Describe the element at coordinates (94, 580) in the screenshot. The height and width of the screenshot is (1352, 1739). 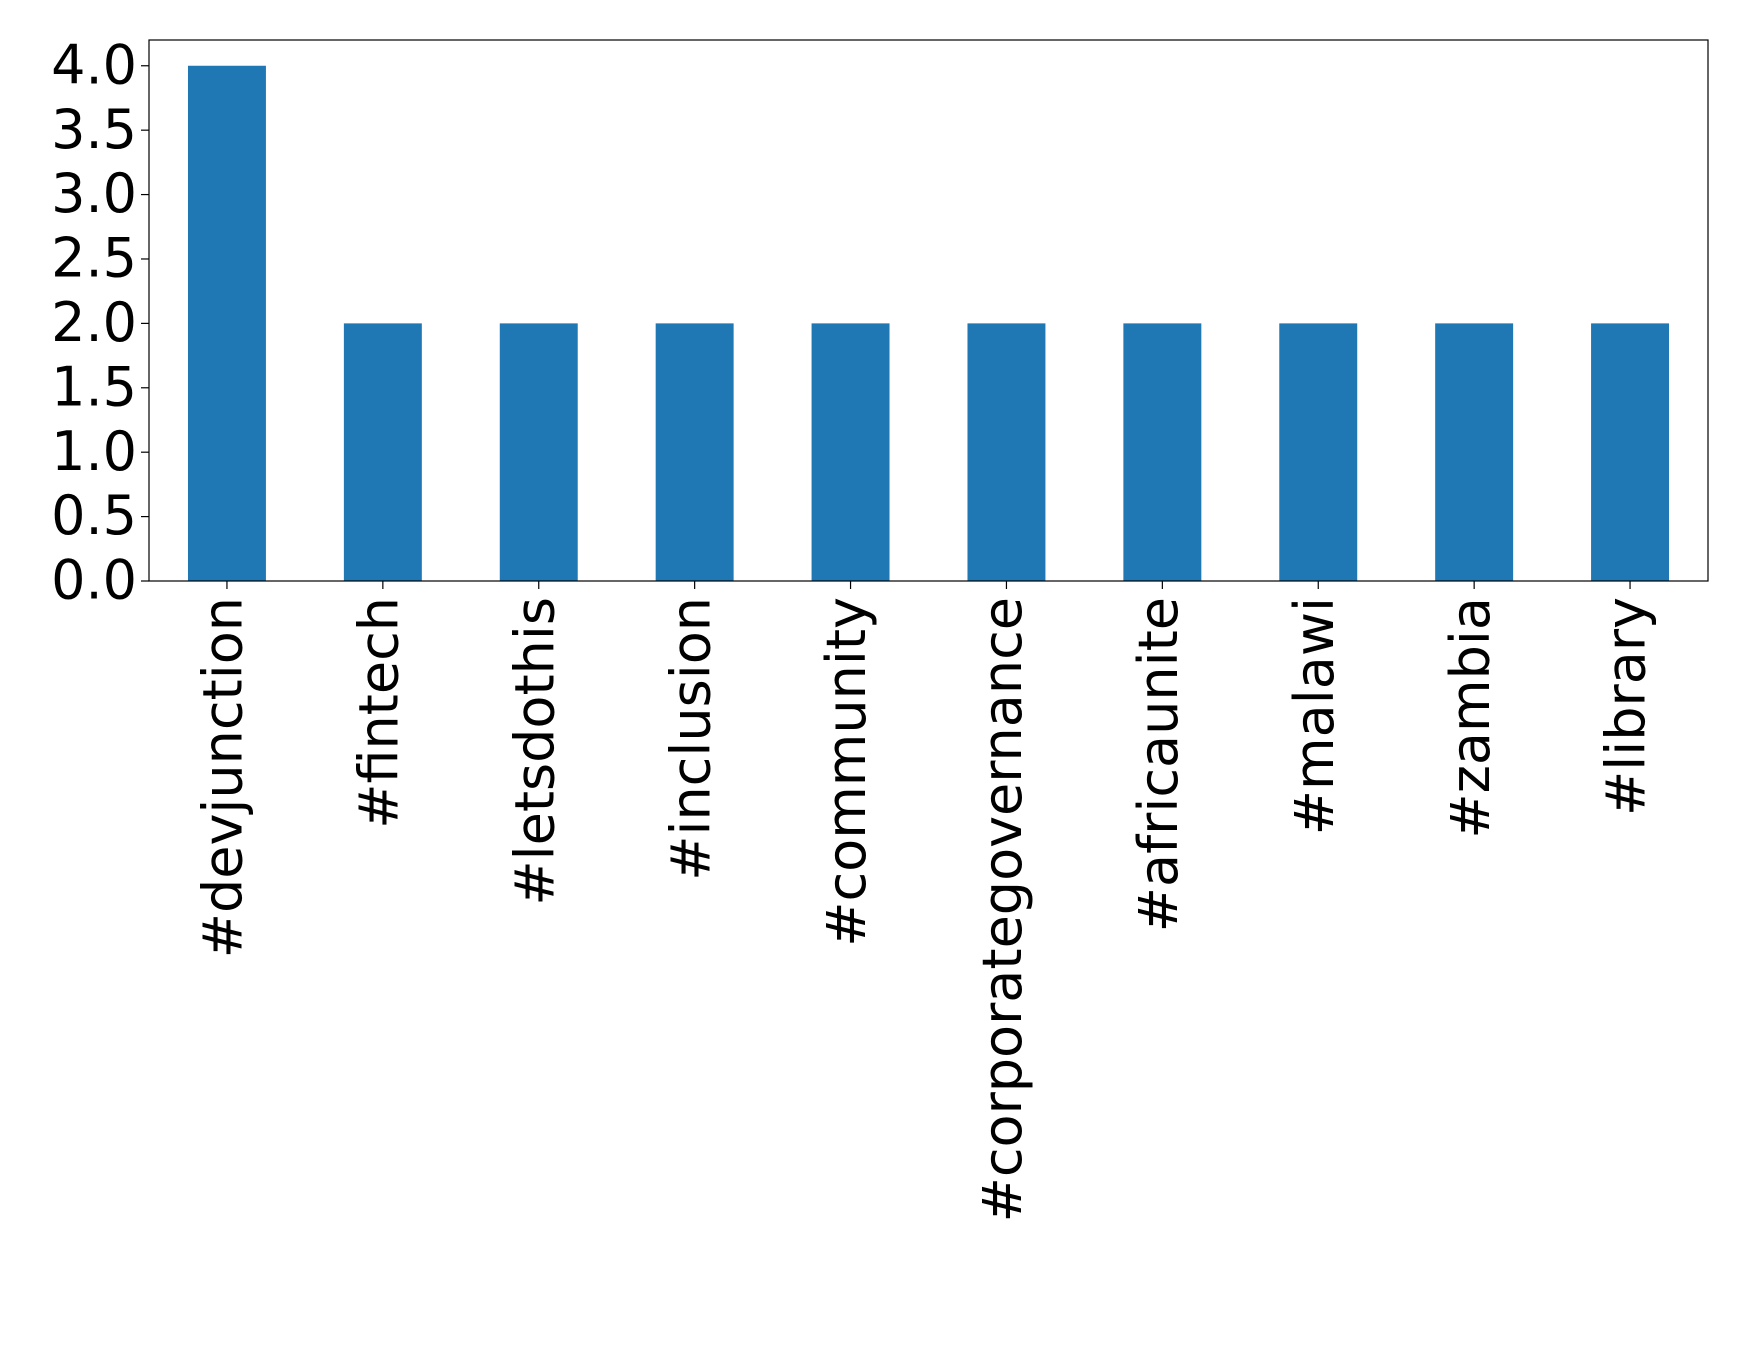
I see `y-tick-label: 0.0` at that location.